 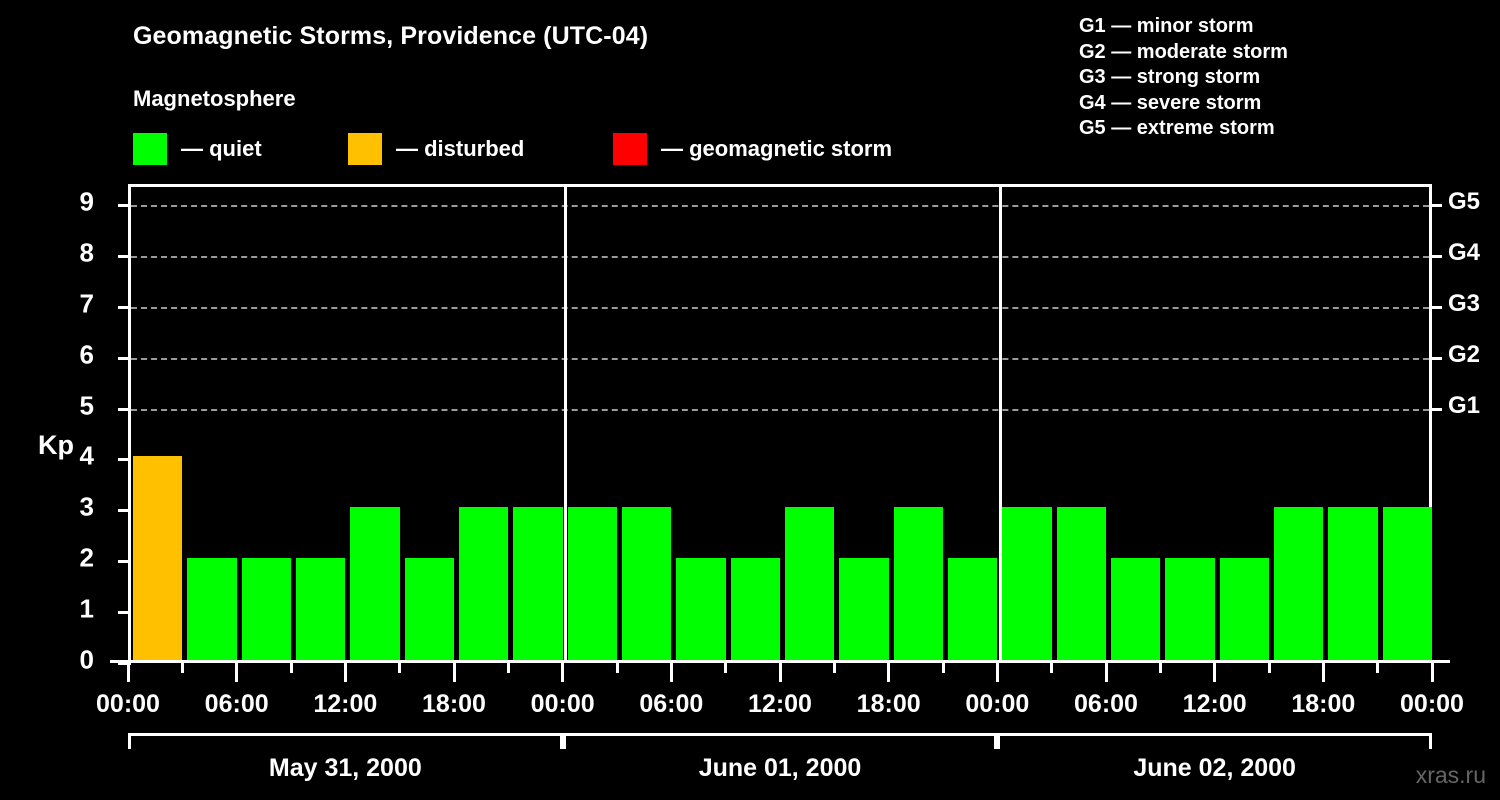 What do you see at coordinates (1177, 128) in the screenshot?
I see `g-scale-line-5: G5 — extreme storm` at bounding box center [1177, 128].